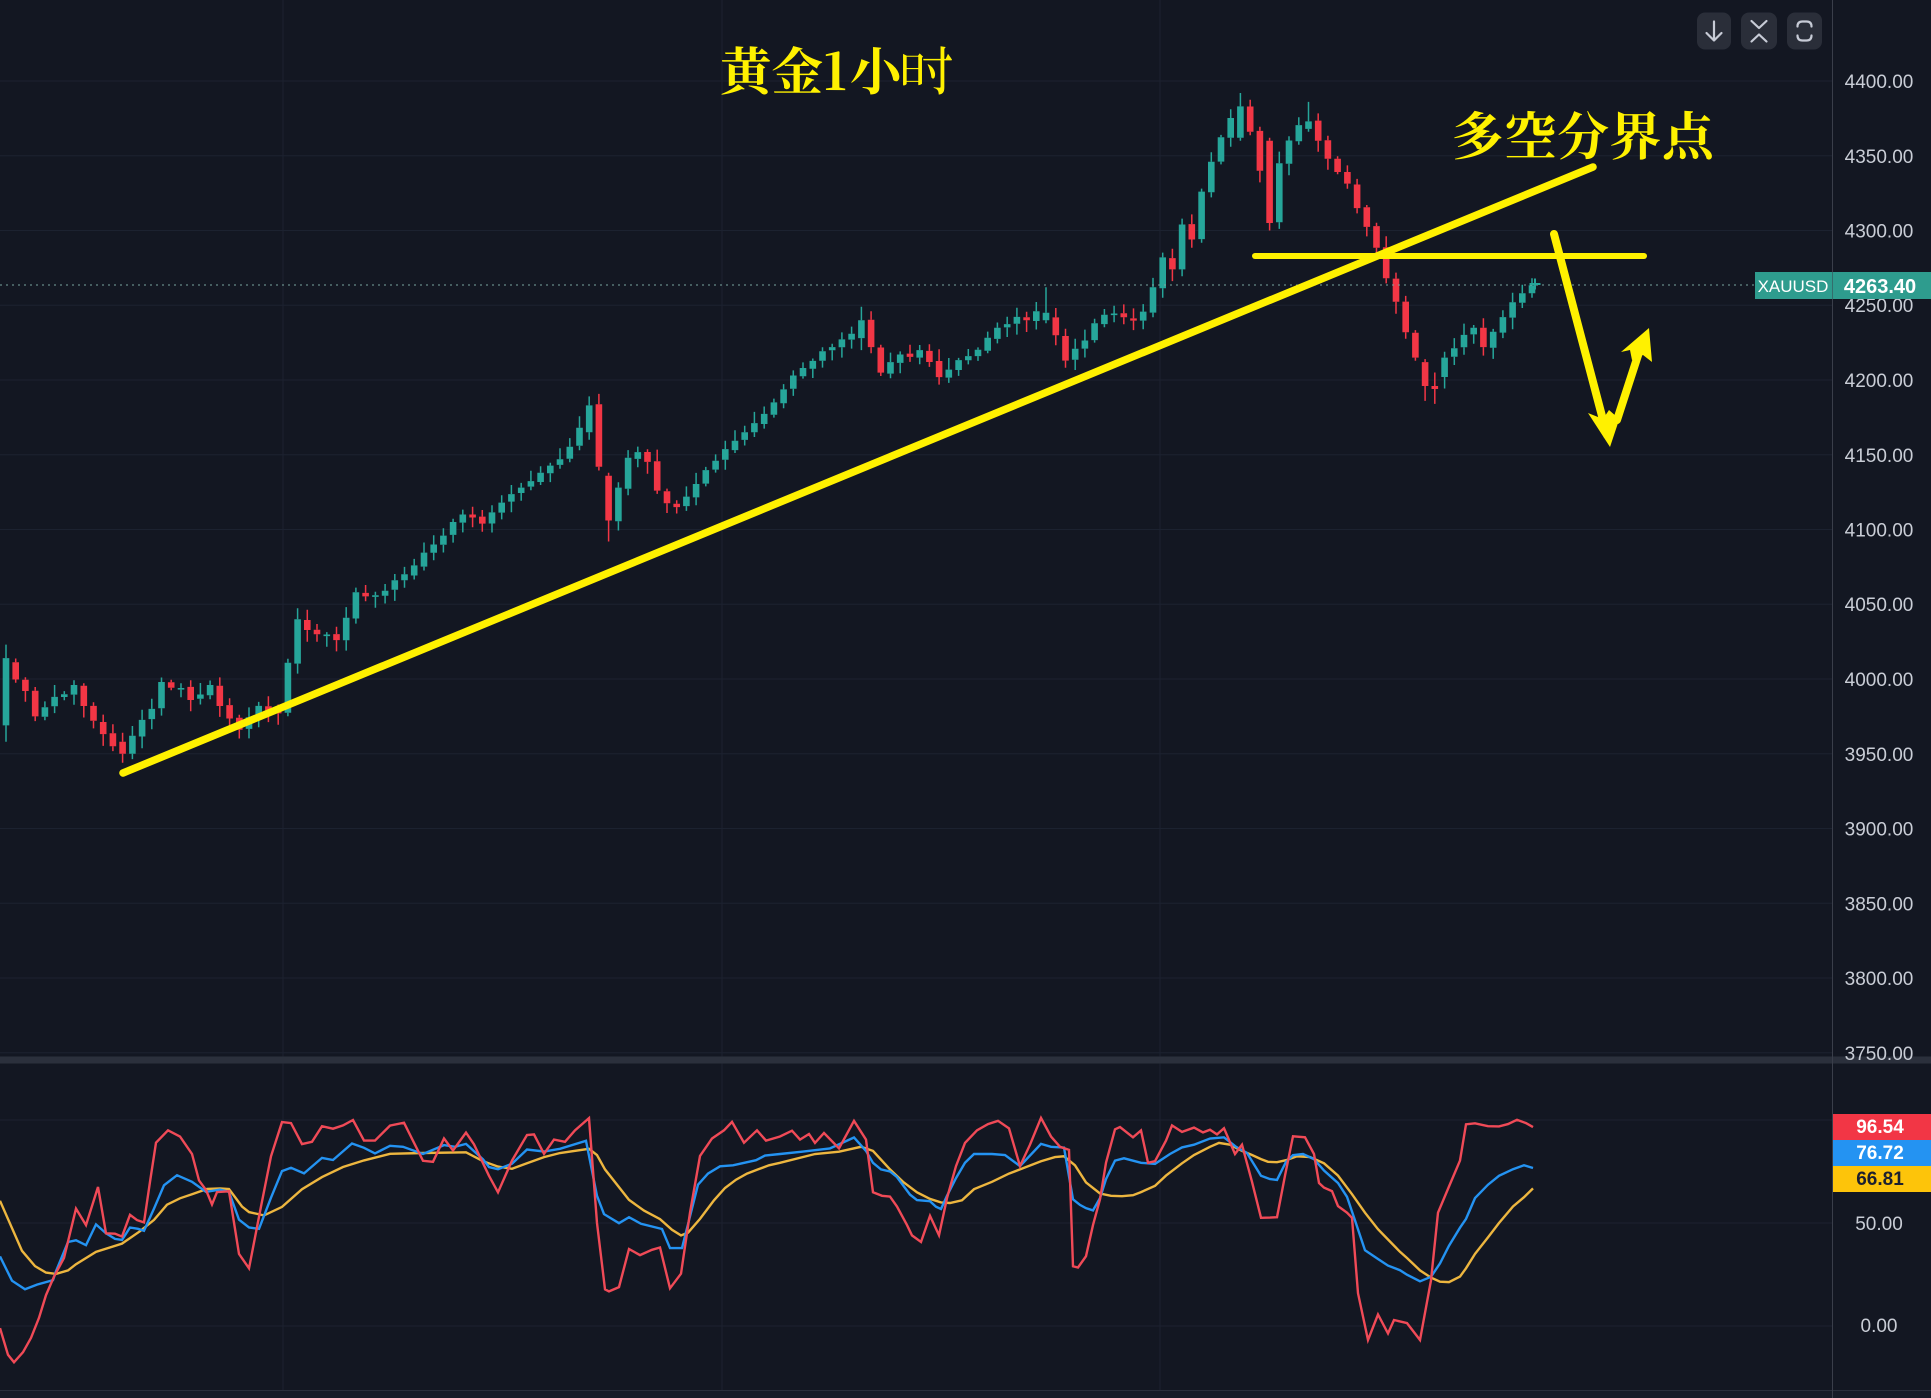 The width and height of the screenshot is (1931, 1398). I want to click on svg-text: 96.54, so click(1880, 1127).